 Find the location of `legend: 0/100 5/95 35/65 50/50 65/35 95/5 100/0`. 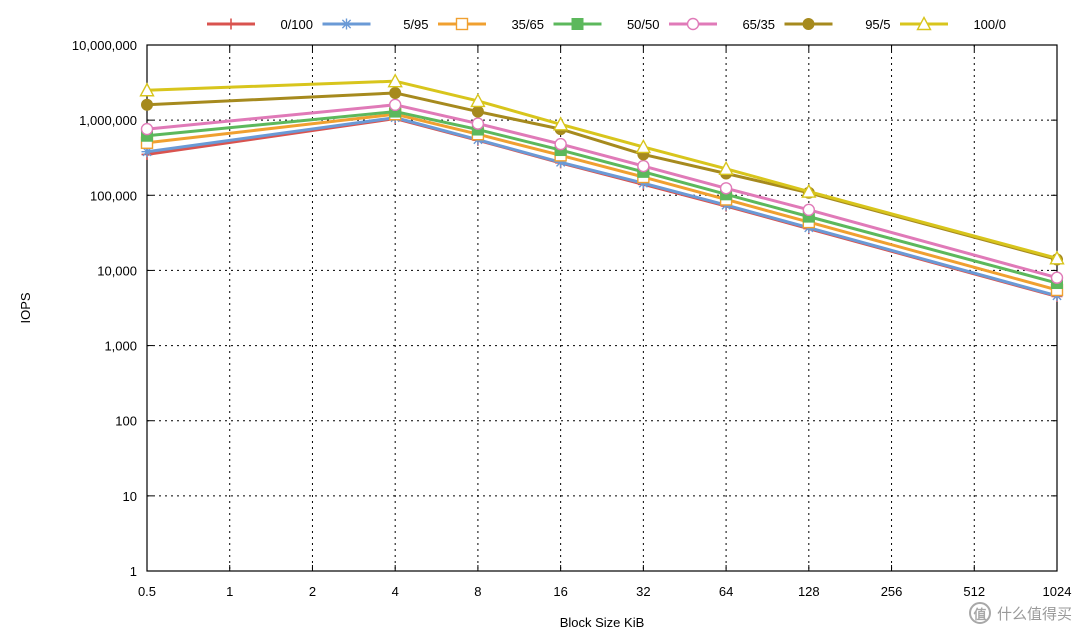

legend: 0/100 5/95 35/65 50/50 65/35 95/5 100/0 is located at coordinates (606, 24).